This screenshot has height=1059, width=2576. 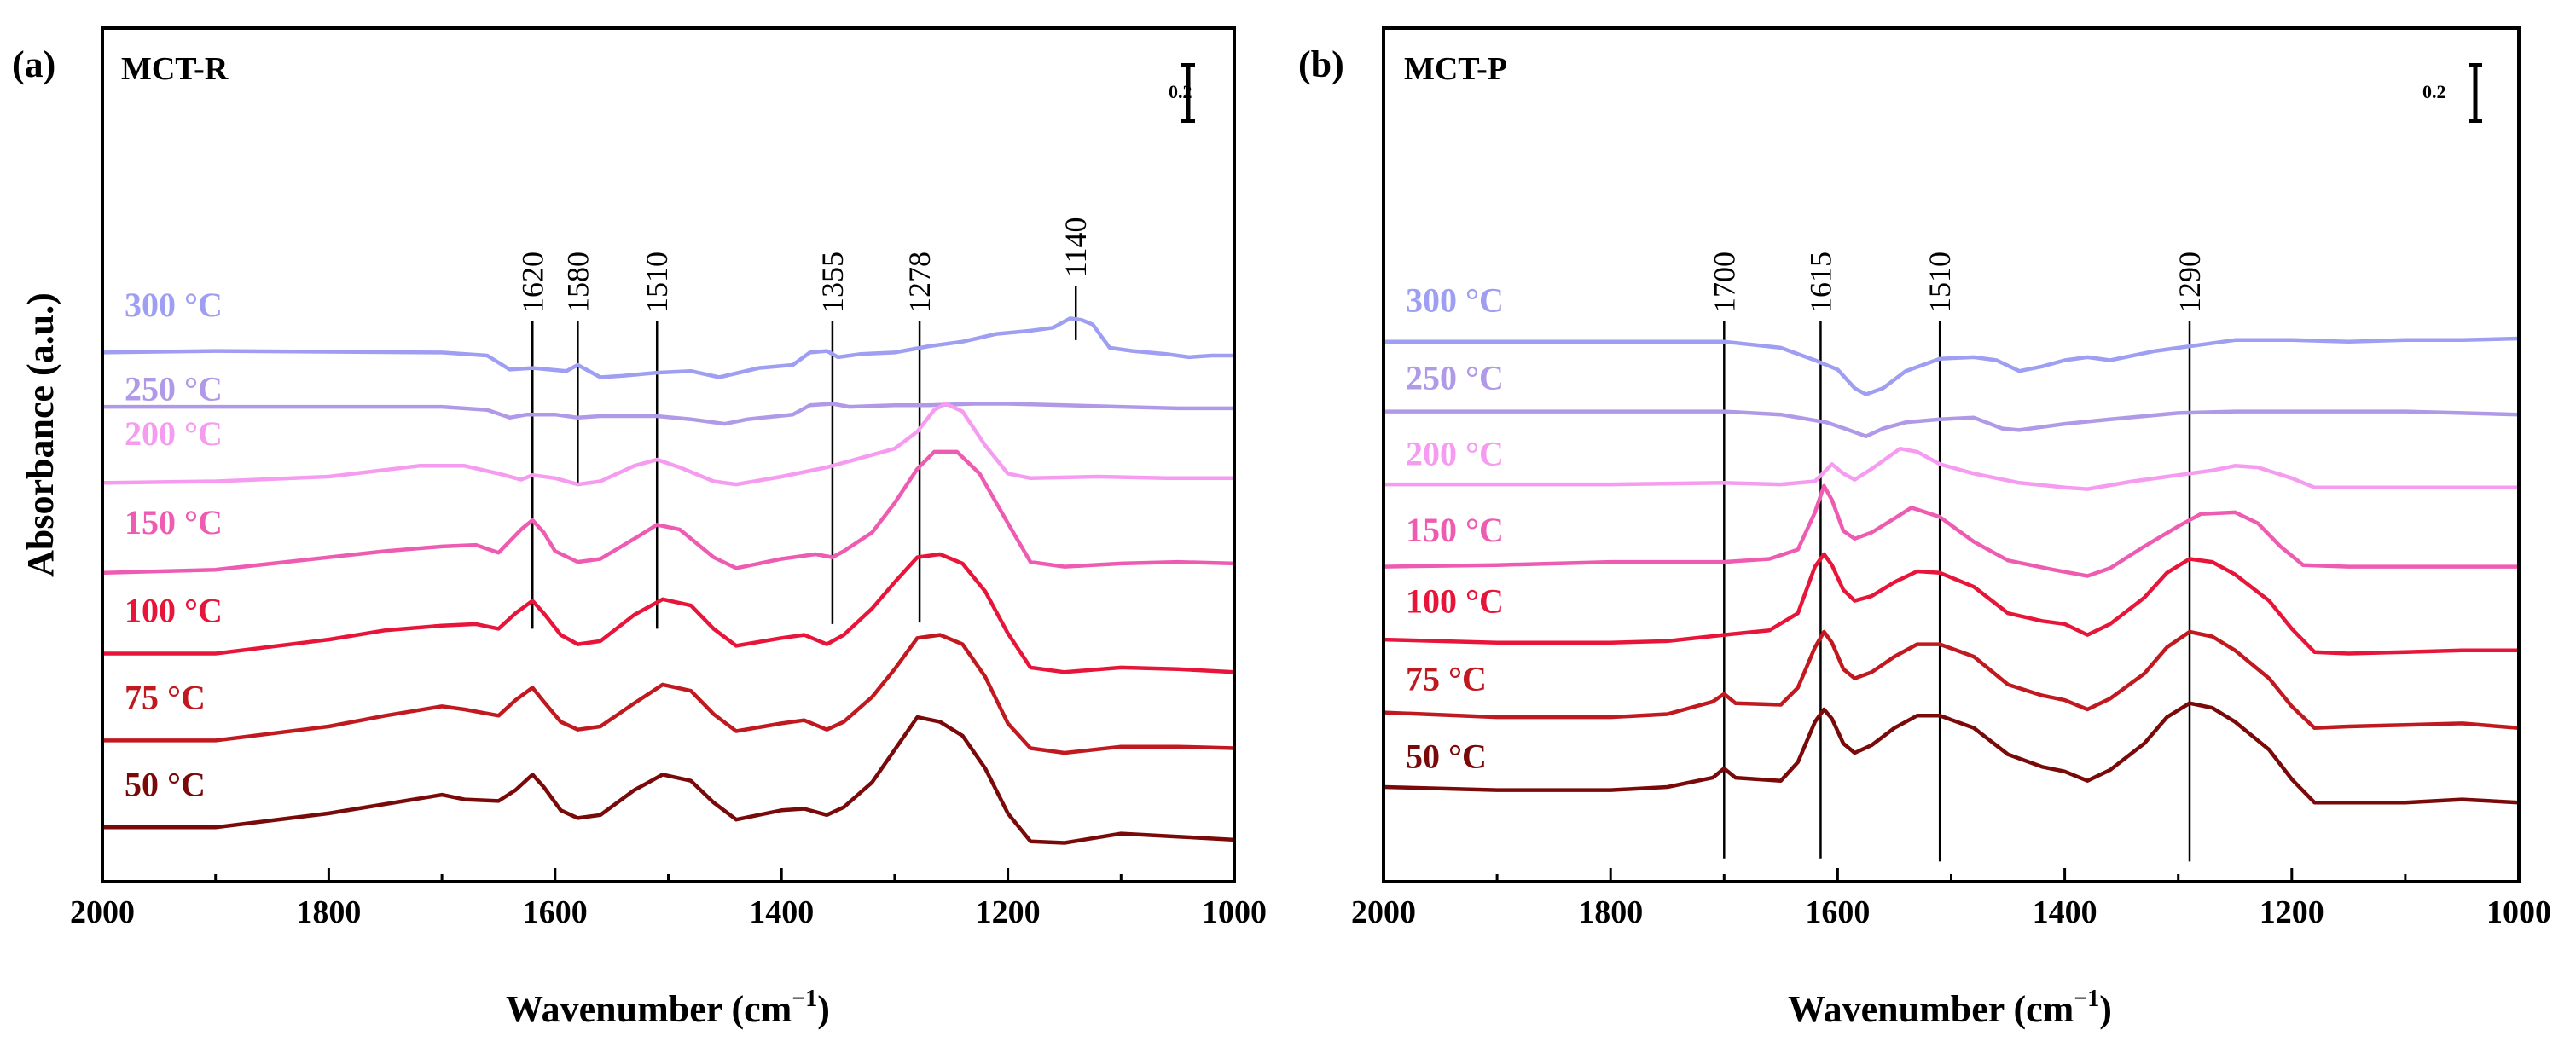 What do you see at coordinates (1820, 282) in the screenshot?
I see `peak-label: 1615` at bounding box center [1820, 282].